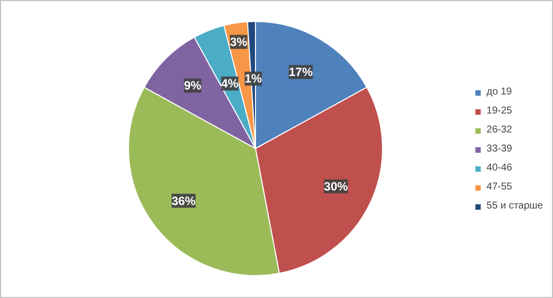  What do you see at coordinates (230, 83) in the screenshot?
I see `data-label: 4%` at bounding box center [230, 83].